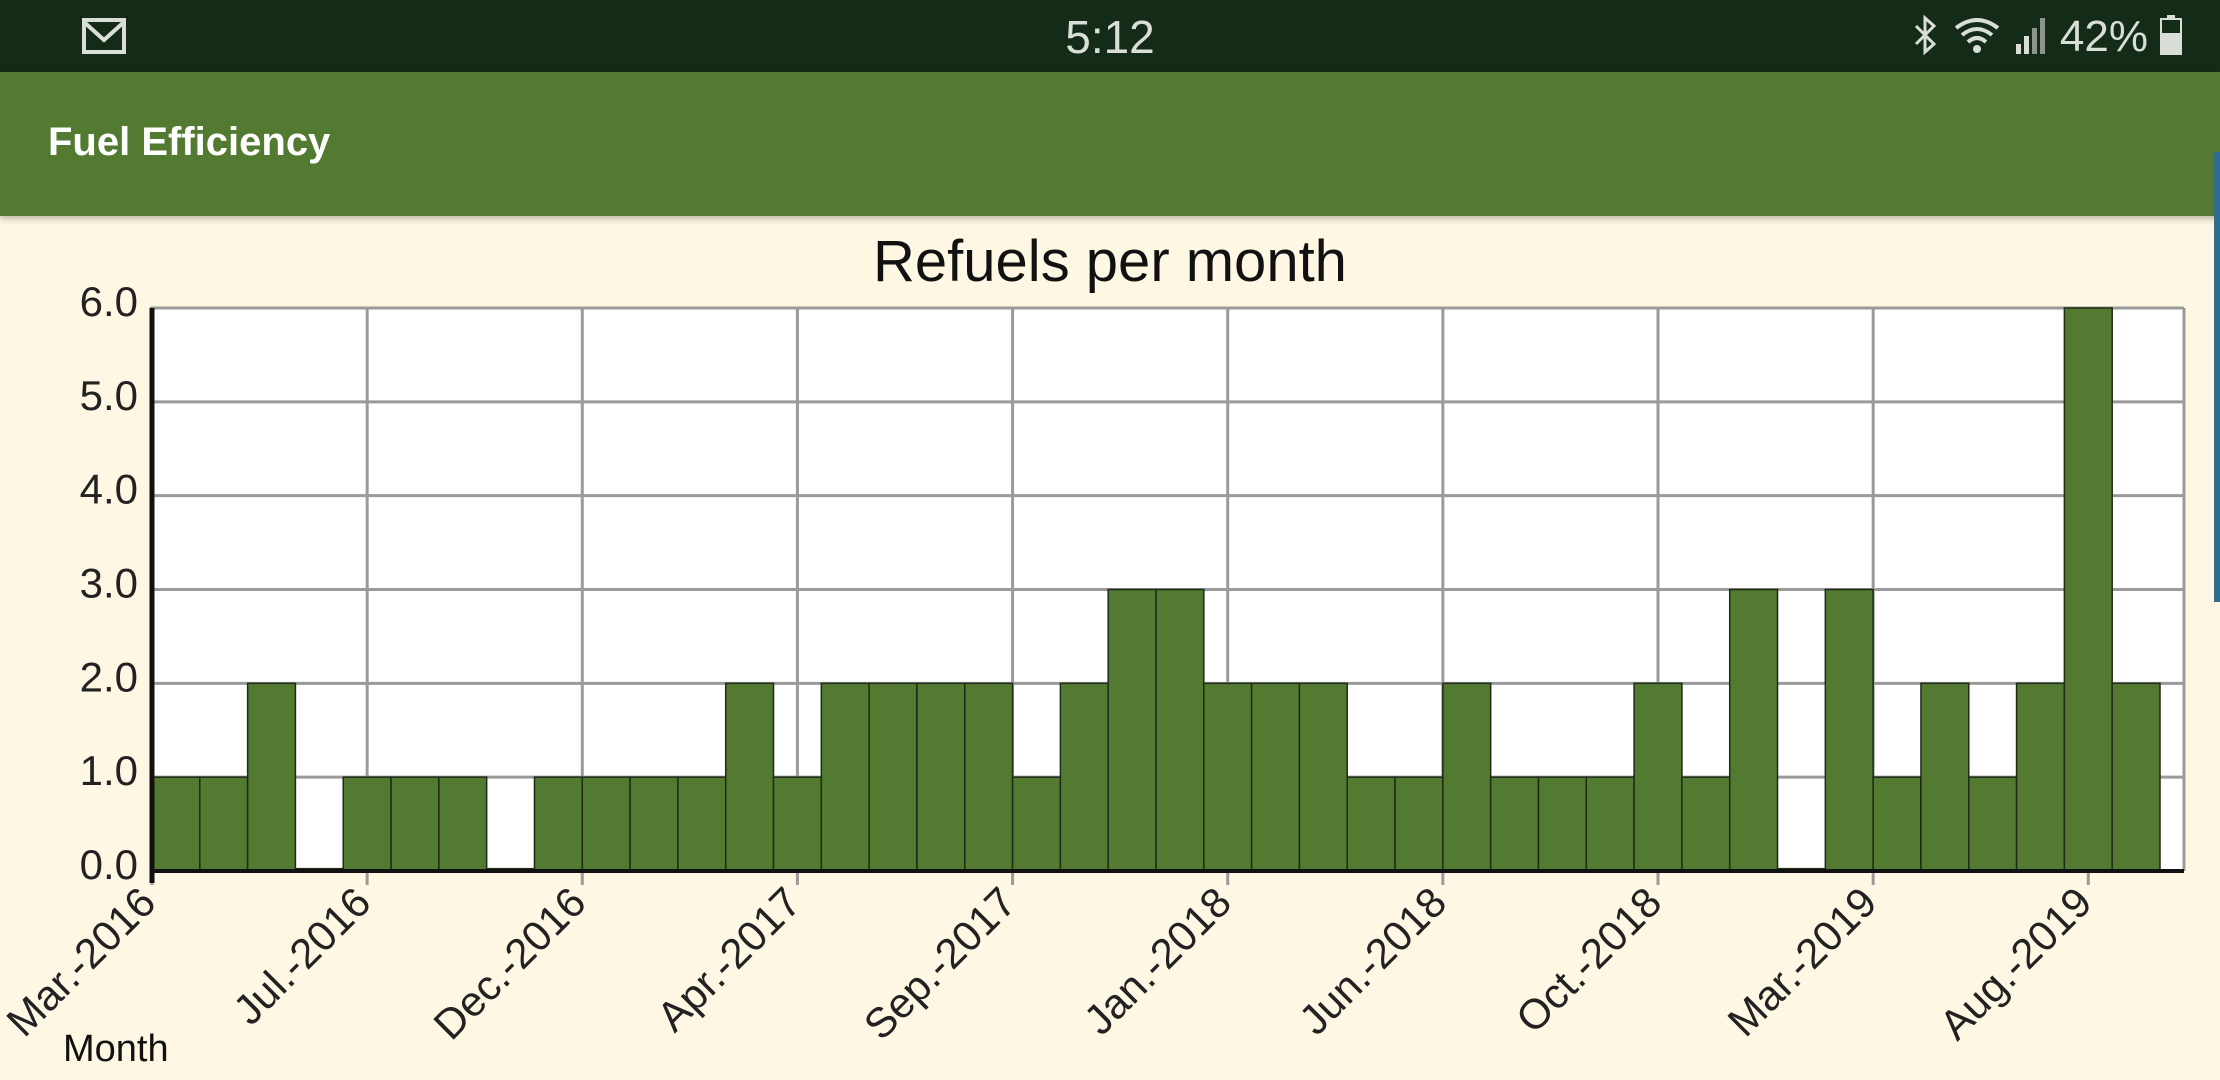  I want to click on status-time: 5:12, so click(1110, 37).